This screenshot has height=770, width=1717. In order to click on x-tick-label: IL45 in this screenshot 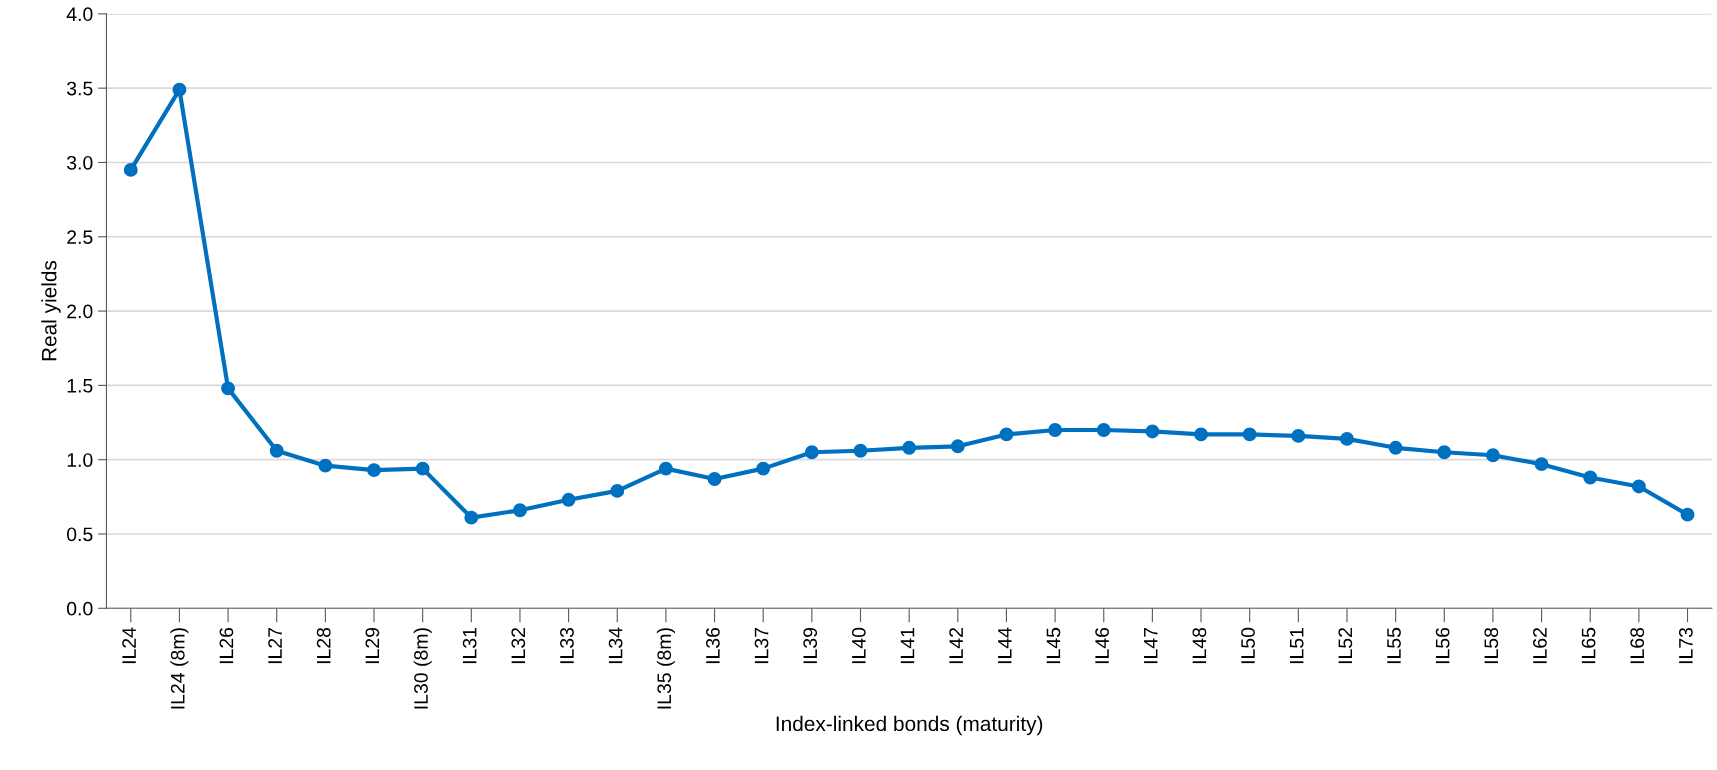, I will do `click(1053, 645)`.